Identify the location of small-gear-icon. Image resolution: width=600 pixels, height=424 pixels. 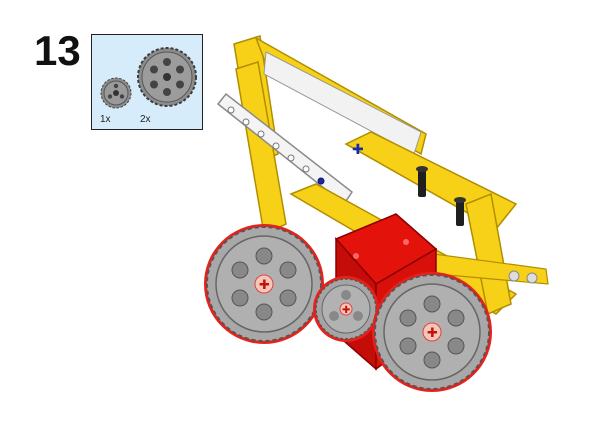
(116, 93).